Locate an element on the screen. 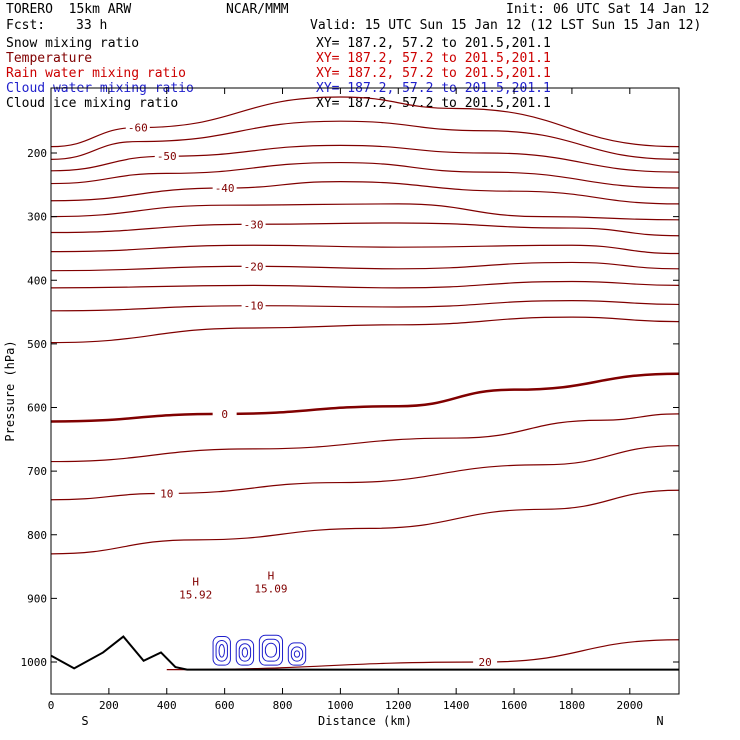 This screenshot has height=740, width=740. terrain-surface is located at coordinates (364, 653).